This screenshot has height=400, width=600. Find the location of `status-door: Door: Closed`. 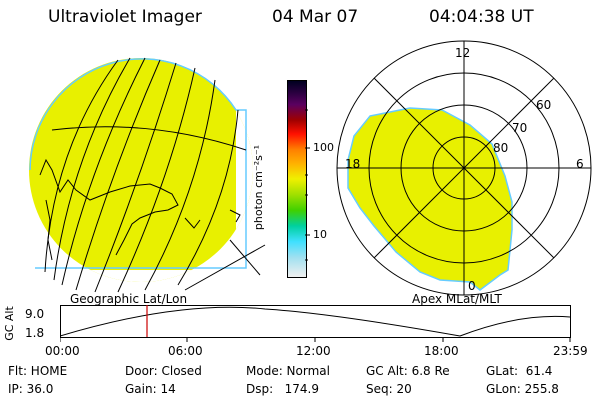

status-door: Door: Closed is located at coordinates (163, 371).